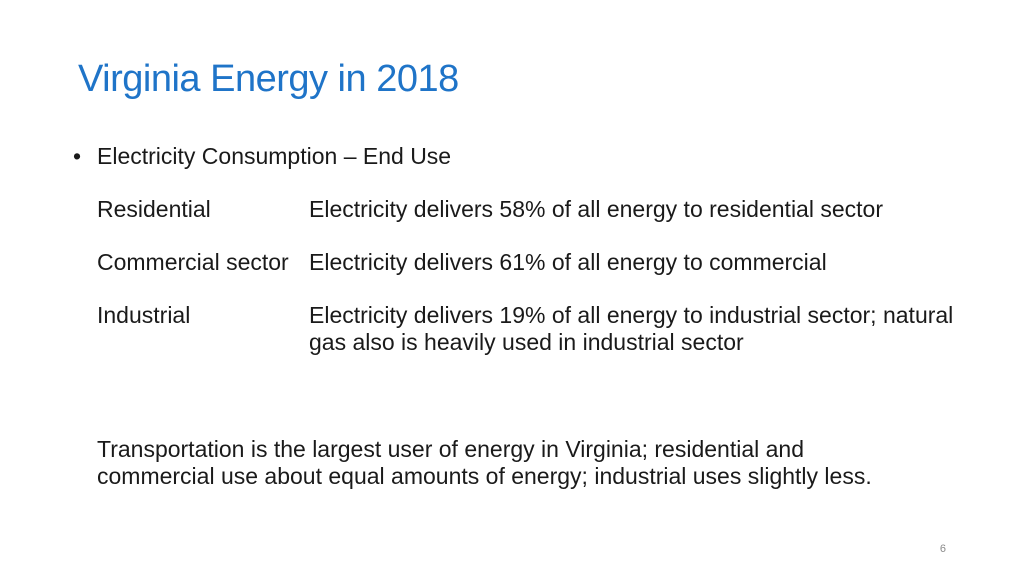  Describe the element at coordinates (268, 79) in the screenshot. I see `slide-title: Virginia Energy in 2018` at that location.